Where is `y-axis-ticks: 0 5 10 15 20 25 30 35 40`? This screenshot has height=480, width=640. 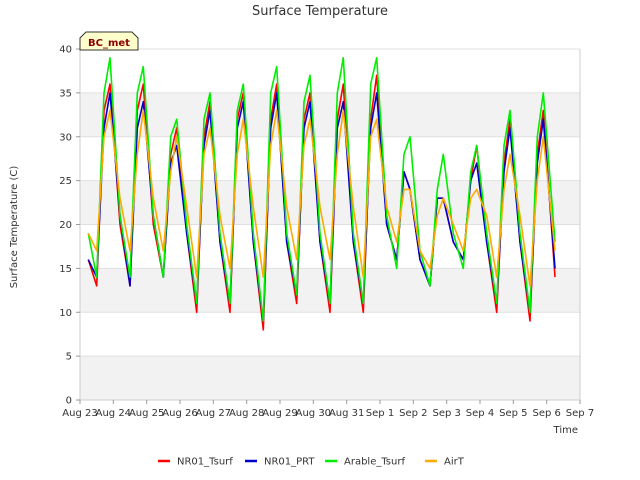
y-axis-ticks: 0 5 10 15 20 25 30 35 40 is located at coordinates (69, 226).